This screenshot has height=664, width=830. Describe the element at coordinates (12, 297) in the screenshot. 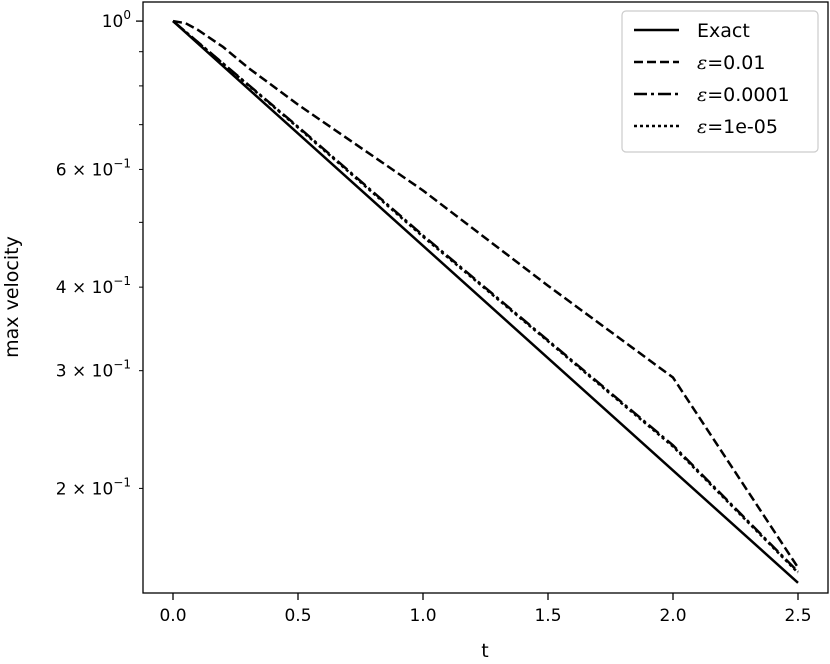

I see `y-axis-label: max velocity` at that location.